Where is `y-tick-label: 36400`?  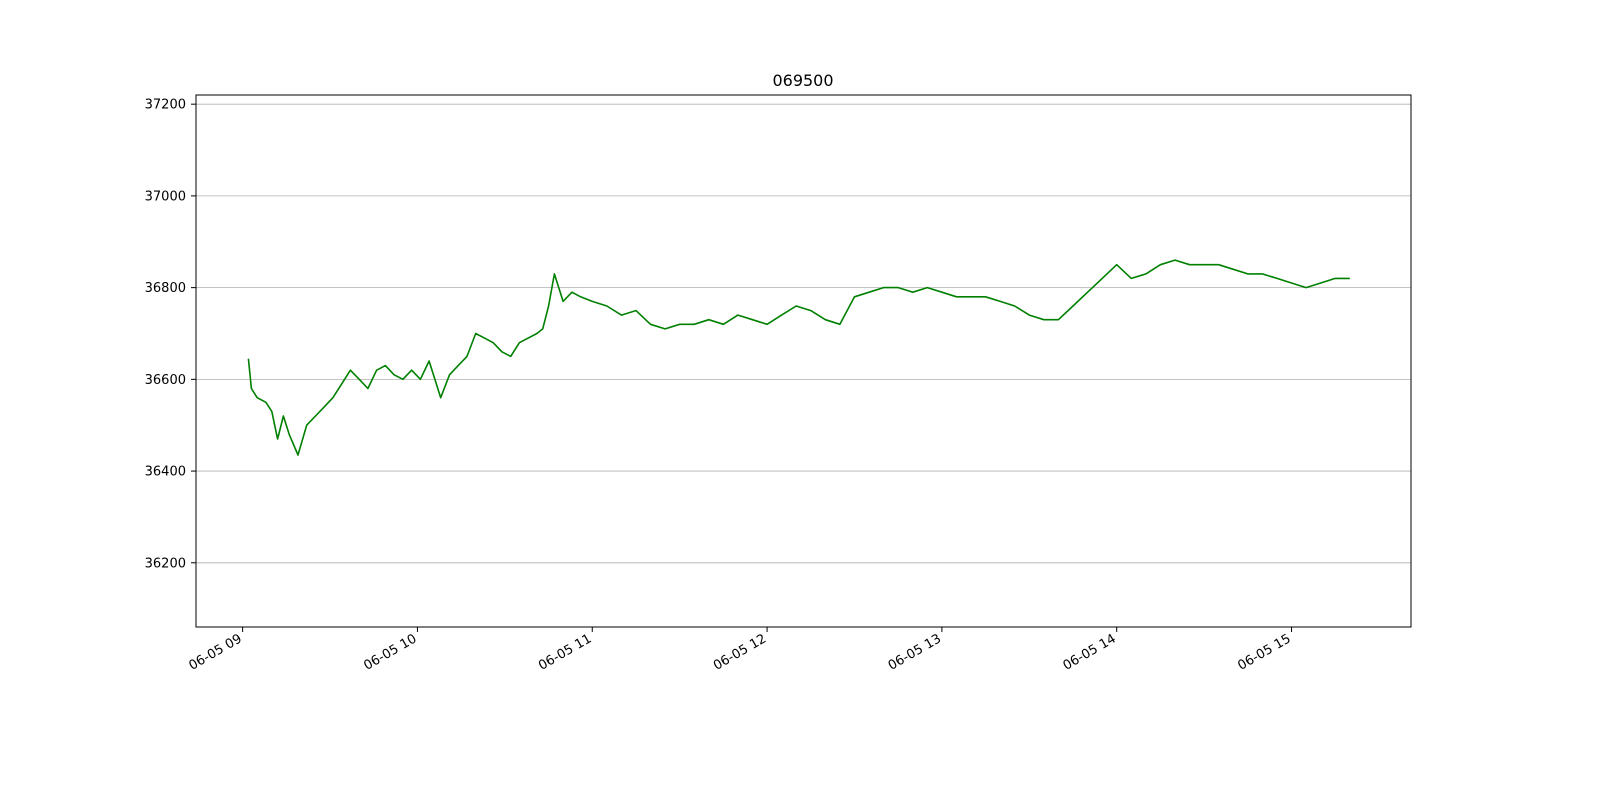 y-tick-label: 36400 is located at coordinates (165, 472).